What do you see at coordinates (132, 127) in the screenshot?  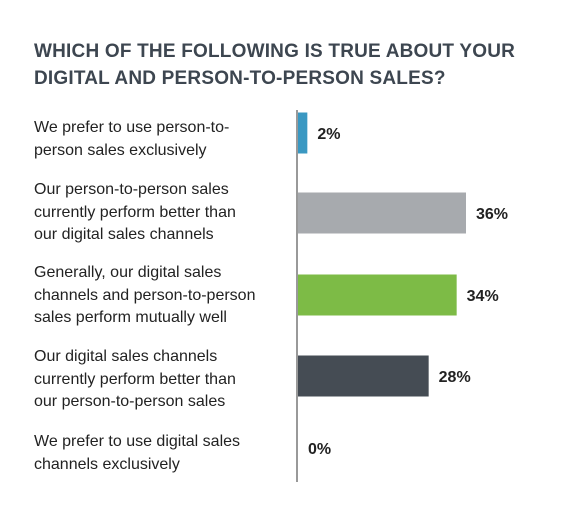 I see `category-label-line: We prefer to use person-to-` at bounding box center [132, 127].